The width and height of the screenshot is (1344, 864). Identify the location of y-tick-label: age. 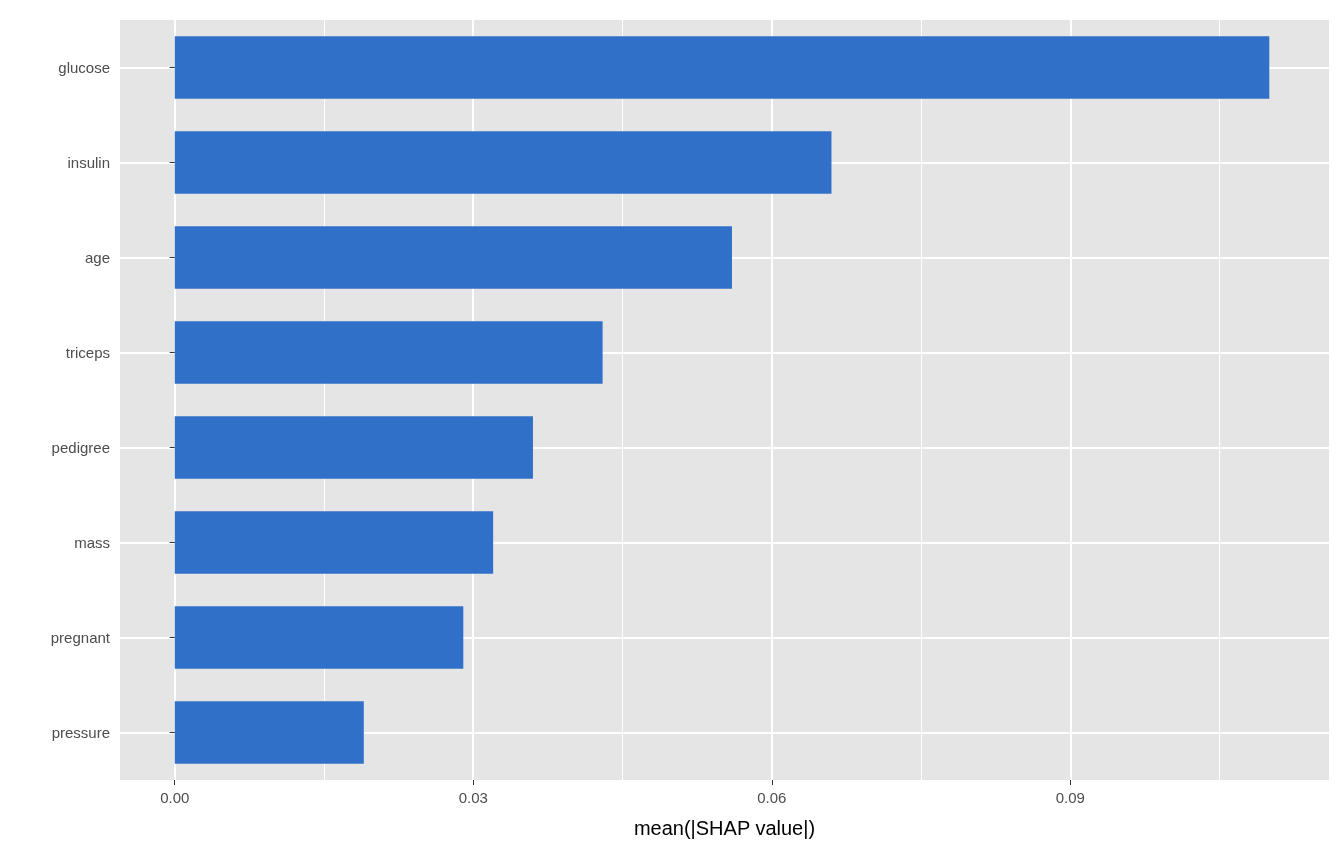
(97, 257).